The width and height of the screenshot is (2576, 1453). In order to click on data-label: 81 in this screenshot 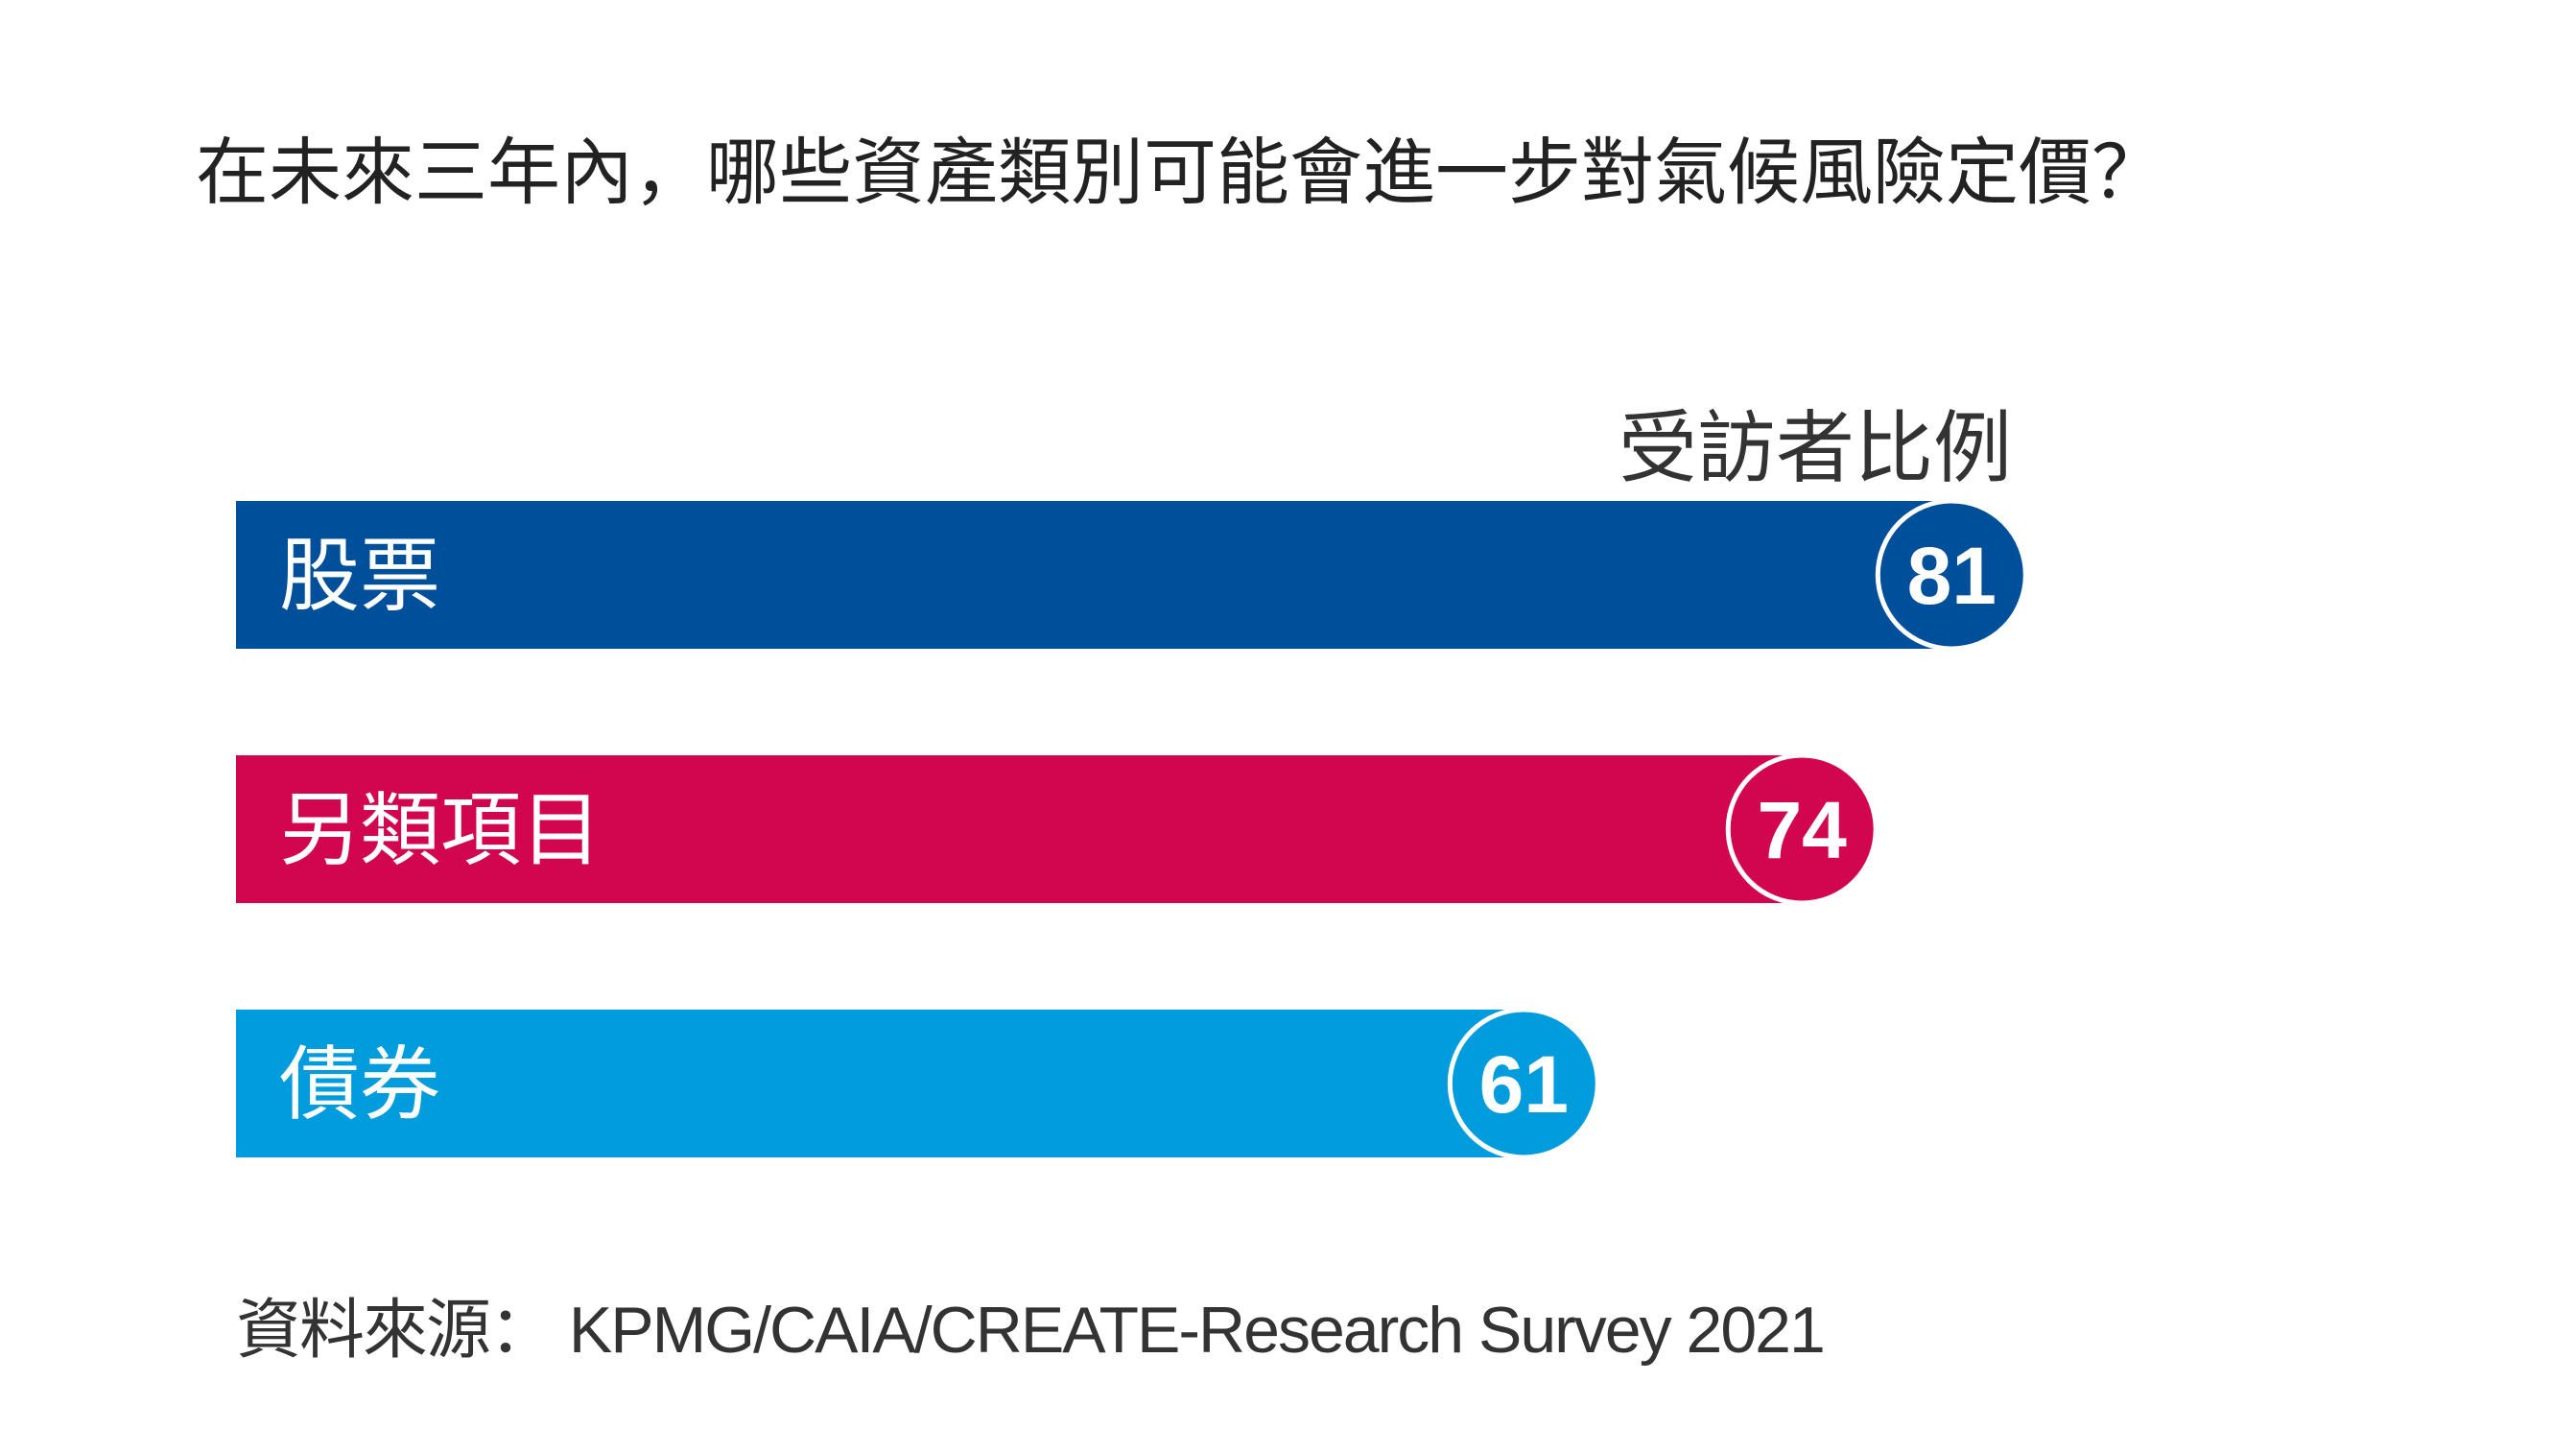, I will do `click(1952, 576)`.